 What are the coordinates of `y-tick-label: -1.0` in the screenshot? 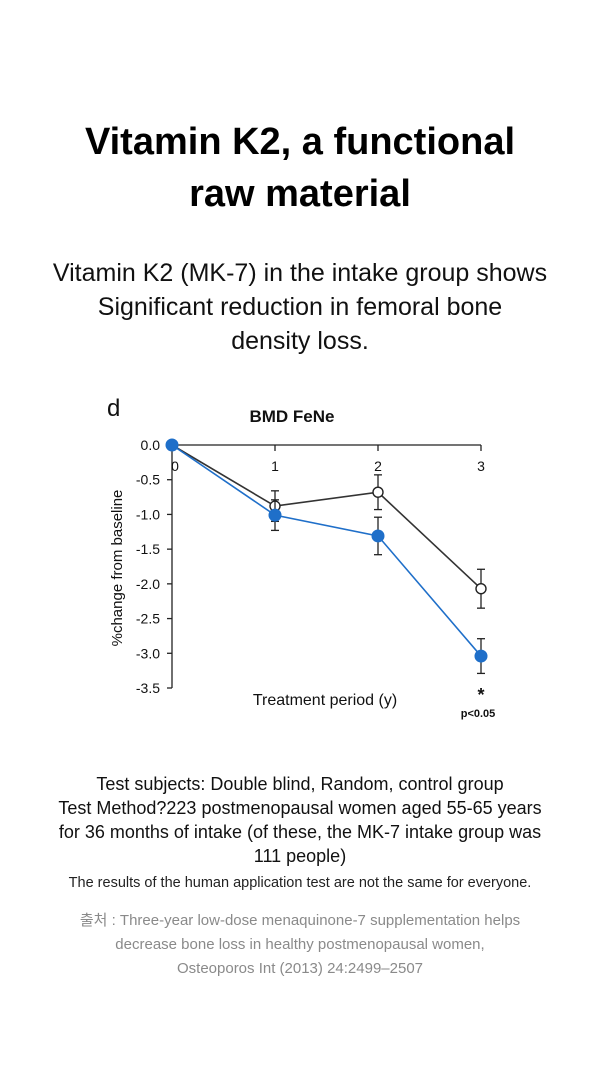 It's located at (148, 514).